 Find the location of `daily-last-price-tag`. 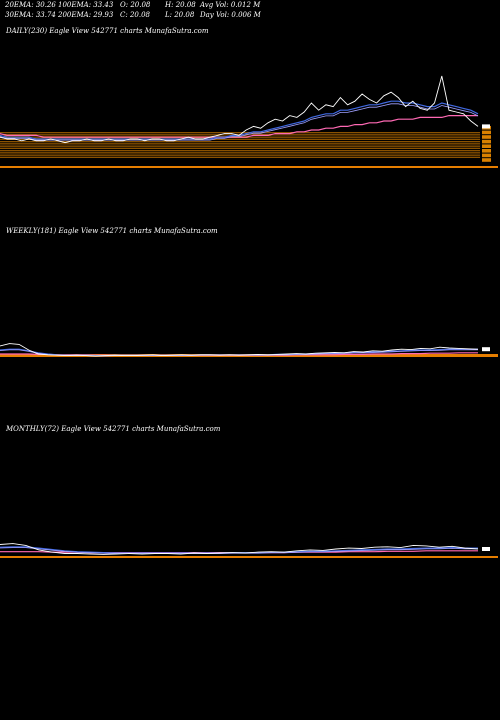

daily-last-price-tag is located at coordinates (486, 126).